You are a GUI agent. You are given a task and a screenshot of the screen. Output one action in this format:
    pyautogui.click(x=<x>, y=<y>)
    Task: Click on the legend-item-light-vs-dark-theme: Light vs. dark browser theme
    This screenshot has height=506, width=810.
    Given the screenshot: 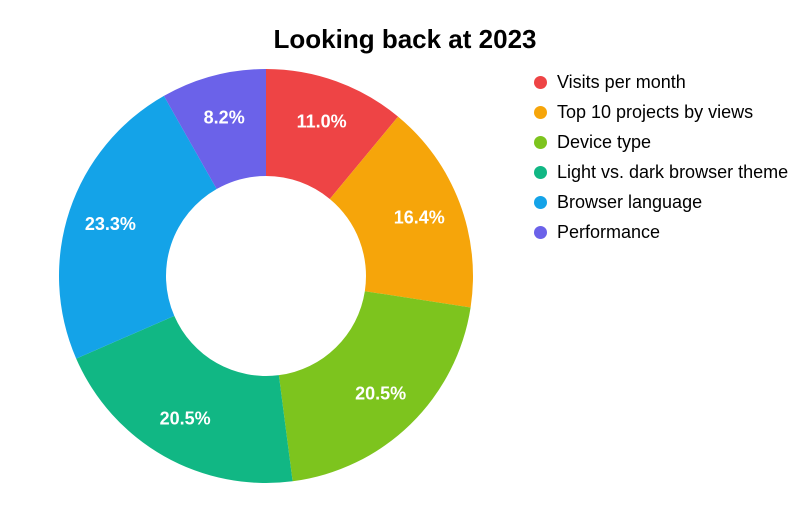 What is the action you would take?
    pyautogui.click(x=661, y=172)
    